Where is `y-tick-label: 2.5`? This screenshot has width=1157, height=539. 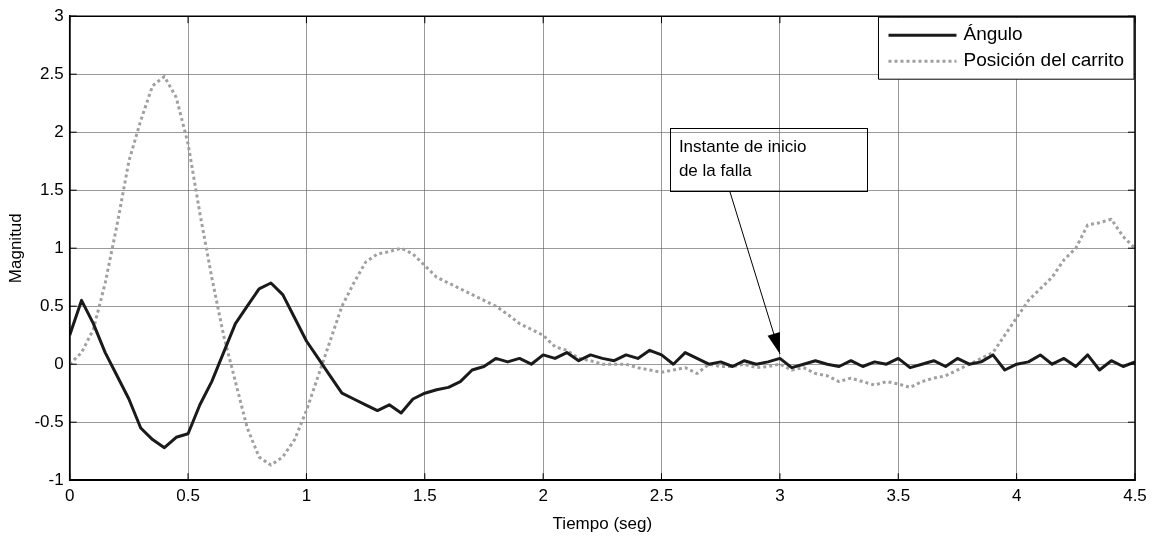 y-tick-label: 2.5 is located at coordinates (52, 73).